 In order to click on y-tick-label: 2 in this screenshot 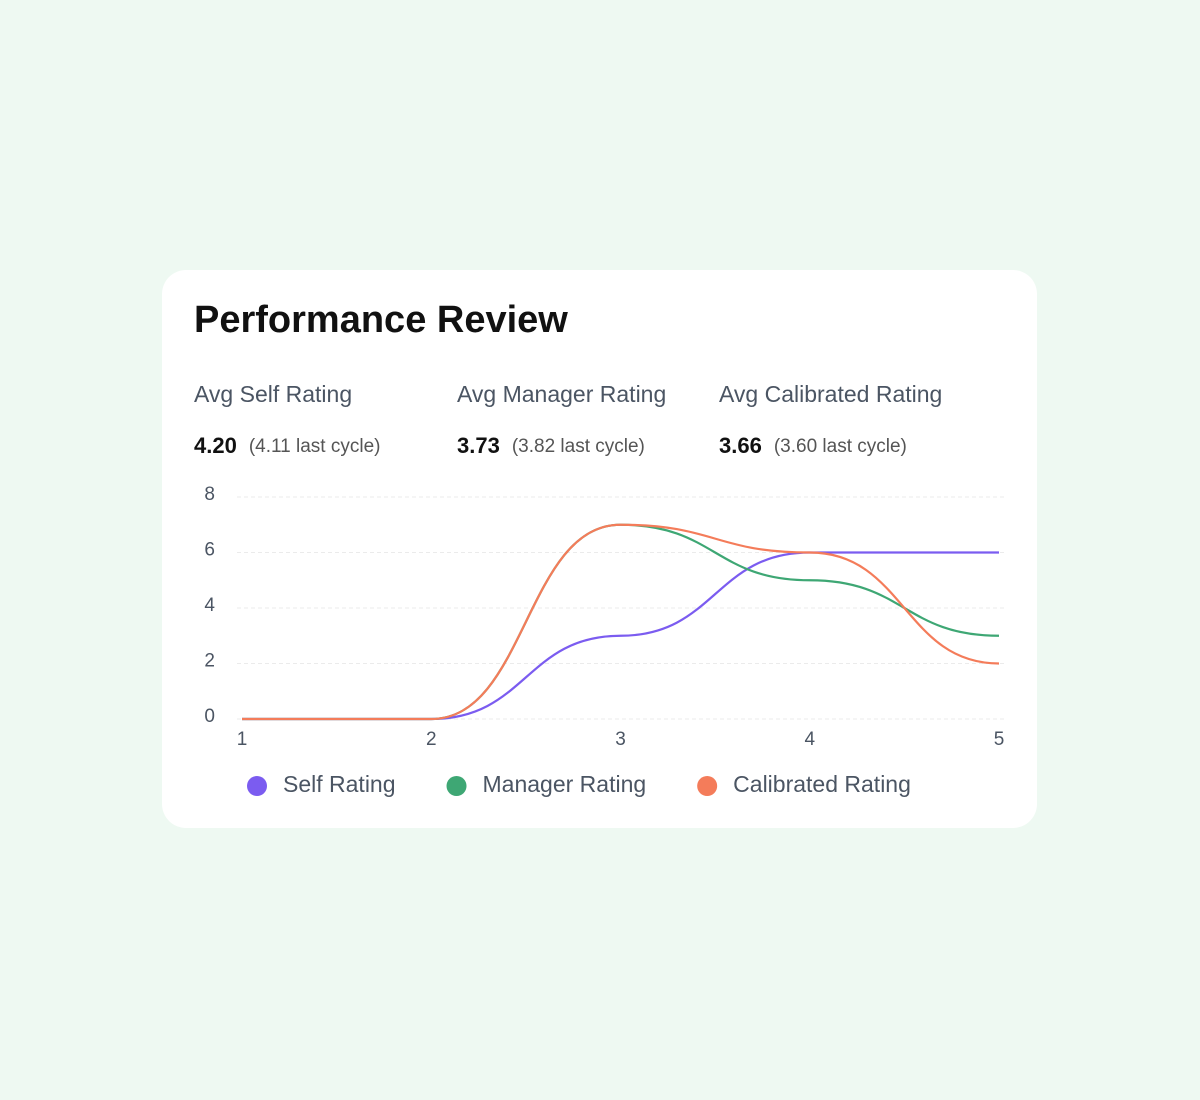, I will do `click(209, 661)`.